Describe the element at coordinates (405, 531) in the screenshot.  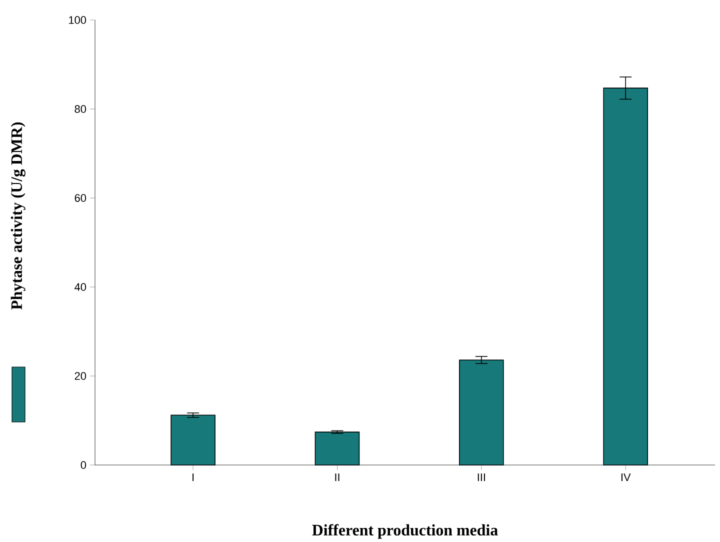
I see `x-axis-title: Different production media` at that location.